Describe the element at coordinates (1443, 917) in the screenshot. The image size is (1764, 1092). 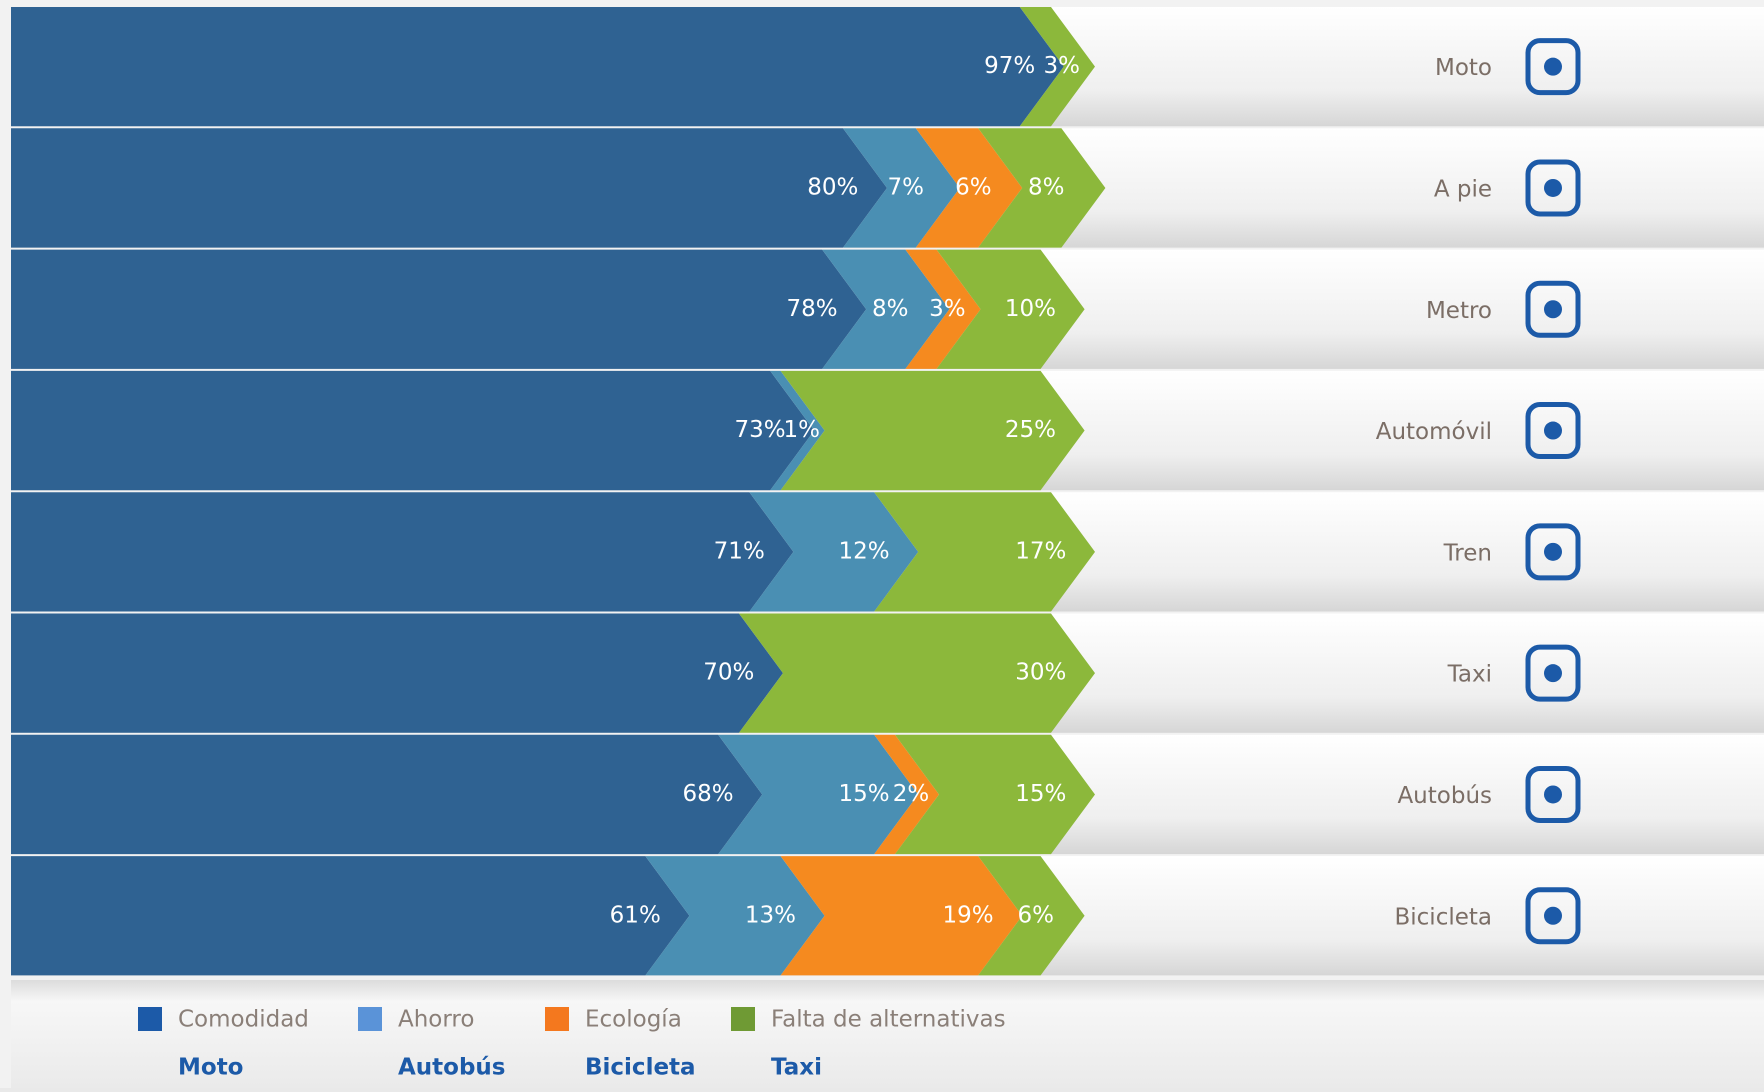
I see `category-label: Bicicleta` at that location.